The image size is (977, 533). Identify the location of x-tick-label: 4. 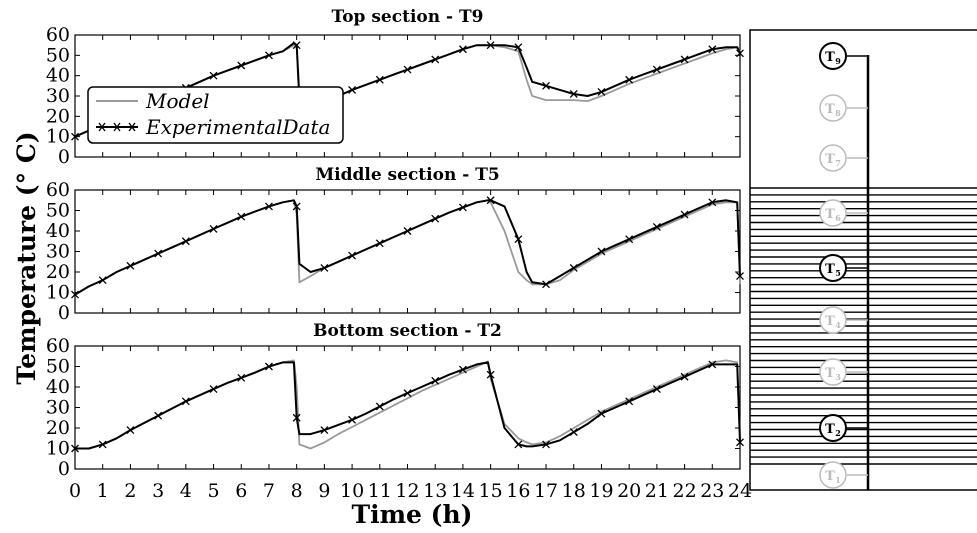
(186, 491).